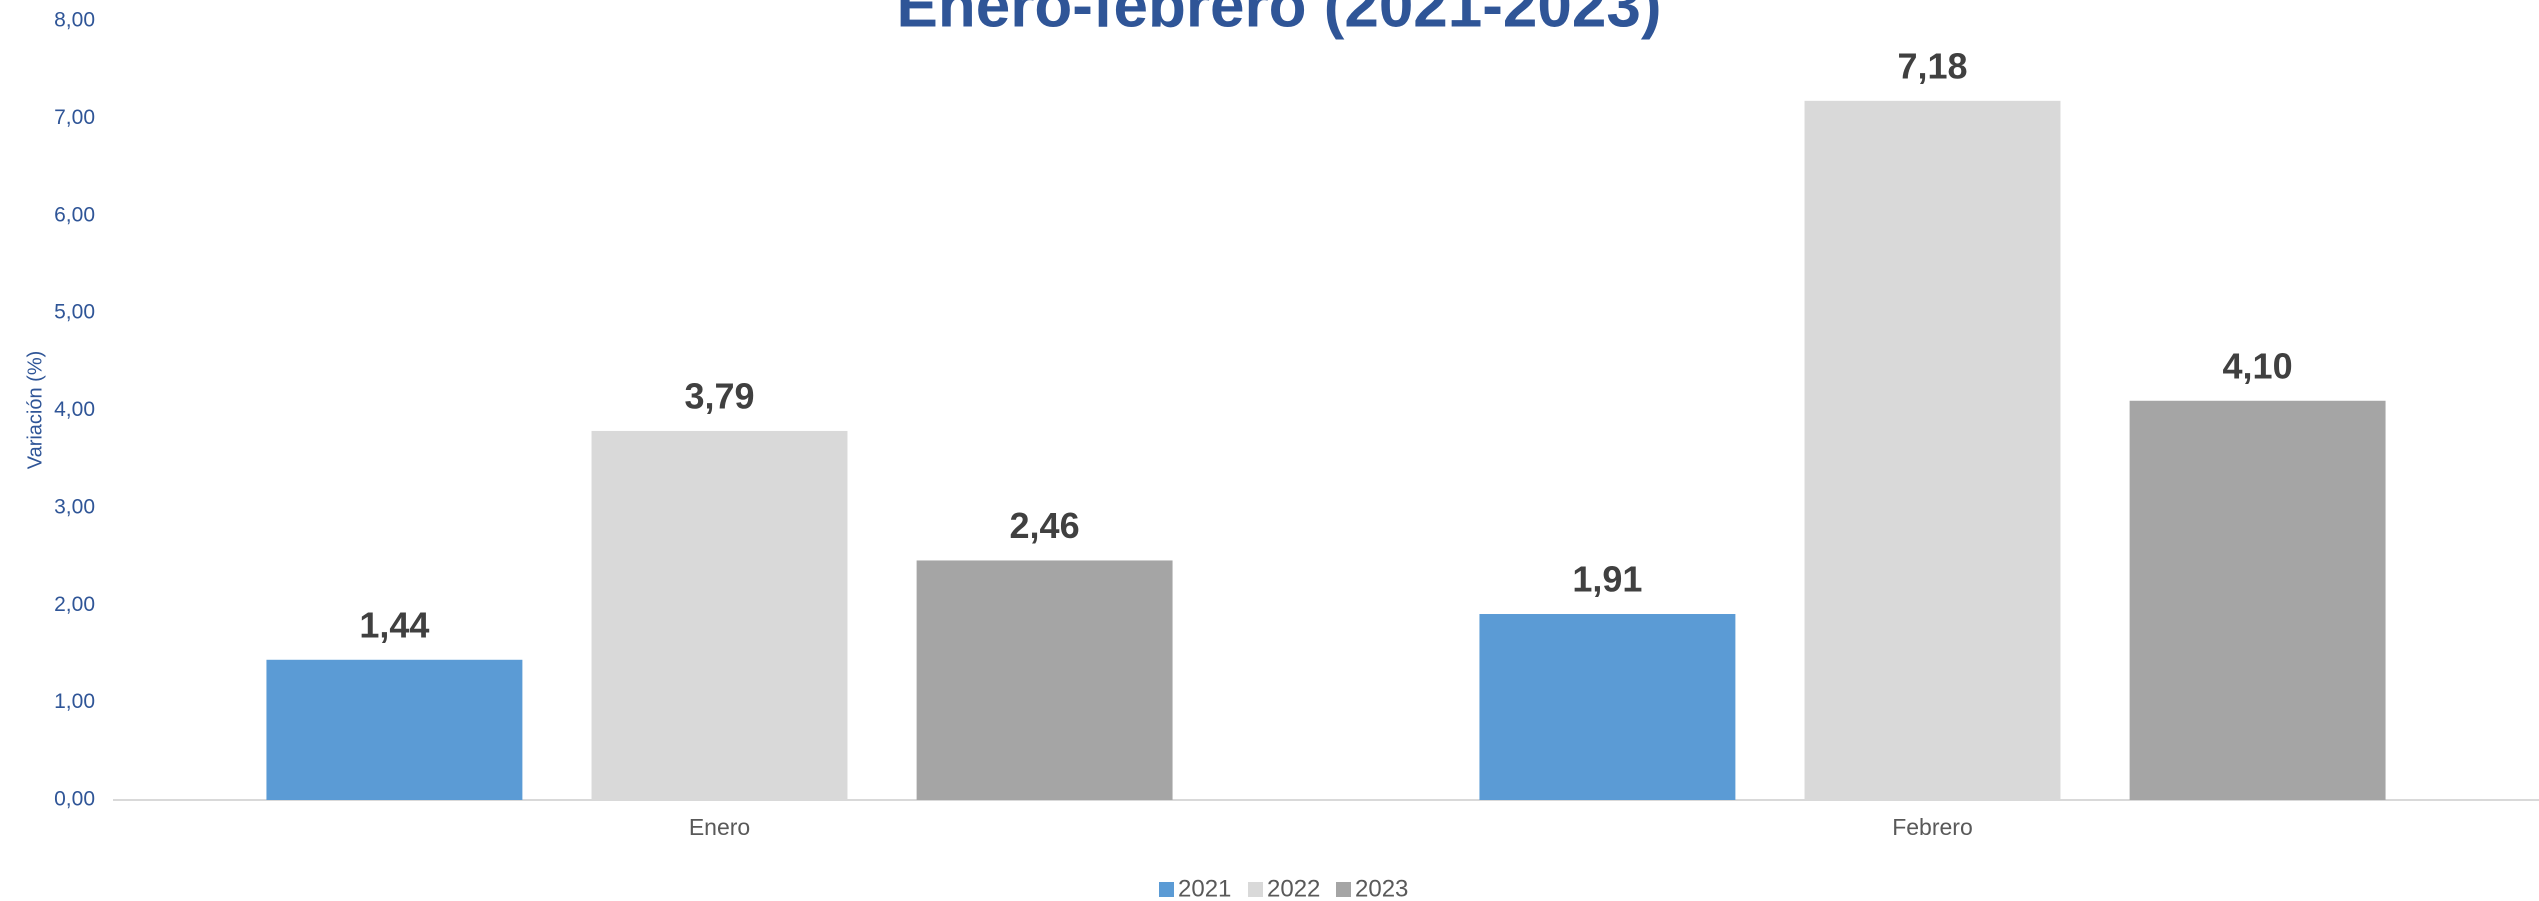  I want to click on y-tick-label: 0,00, so click(74, 799).